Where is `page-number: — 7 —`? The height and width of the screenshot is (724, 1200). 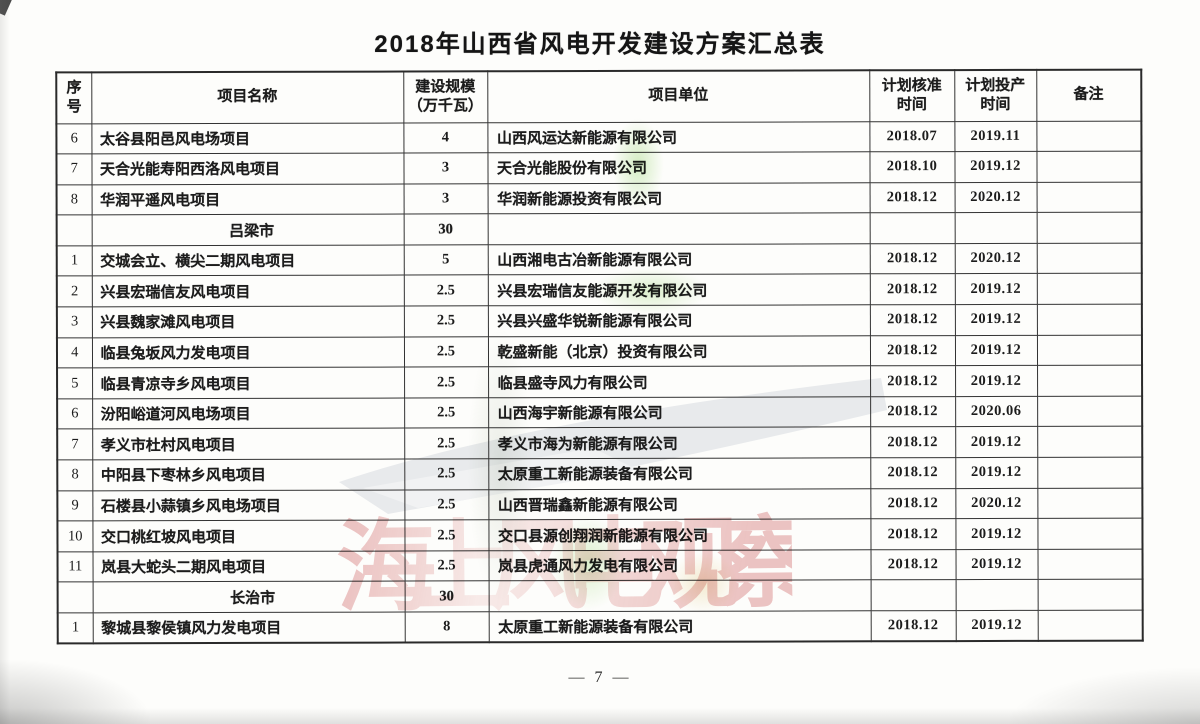 page-number: — 7 — is located at coordinates (600, 677).